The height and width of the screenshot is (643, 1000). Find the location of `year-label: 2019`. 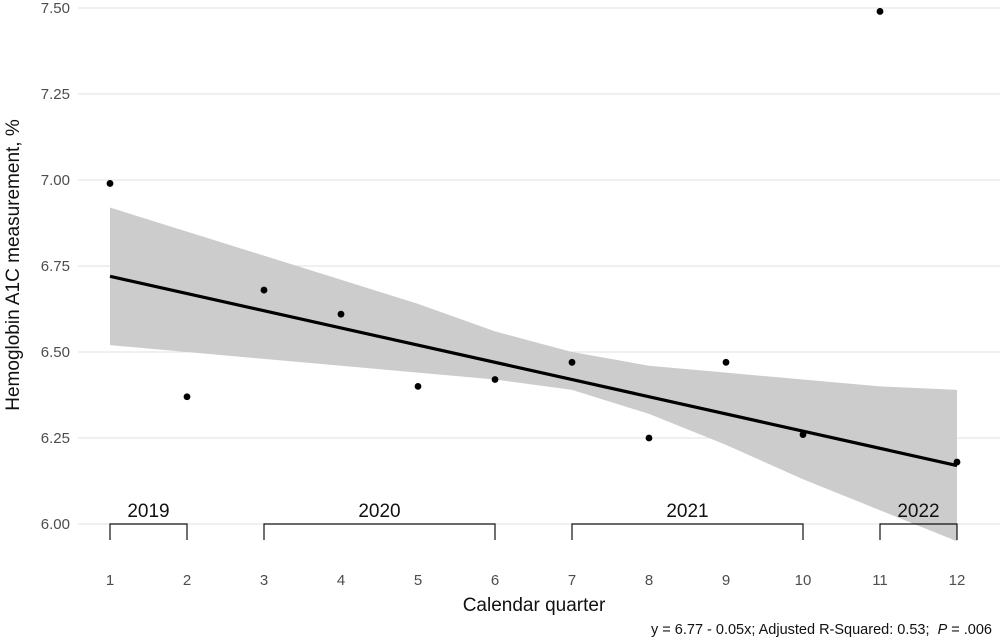

year-label: 2019 is located at coordinates (148, 511).